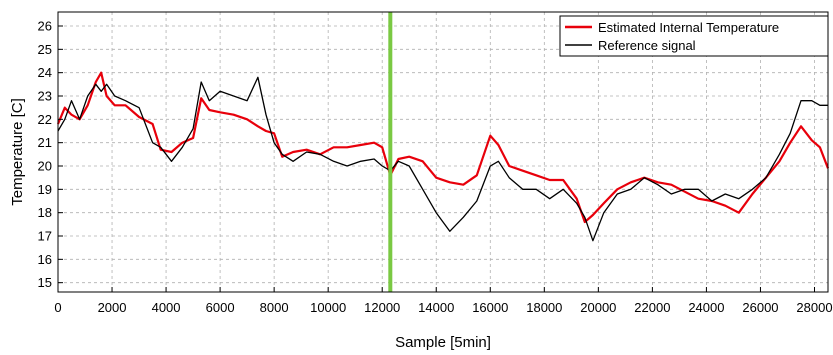  Describe the element at coordinates (45, 72) in the screenshot. I see `y-tick-label: 24` at that location.